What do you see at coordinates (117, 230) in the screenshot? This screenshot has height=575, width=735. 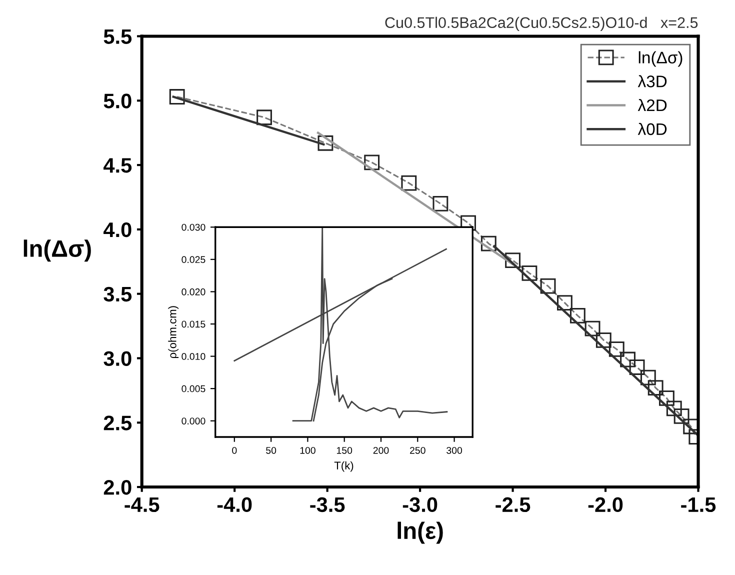 I see `y-tick-label: 4.0` at bounding box center [117, 230].